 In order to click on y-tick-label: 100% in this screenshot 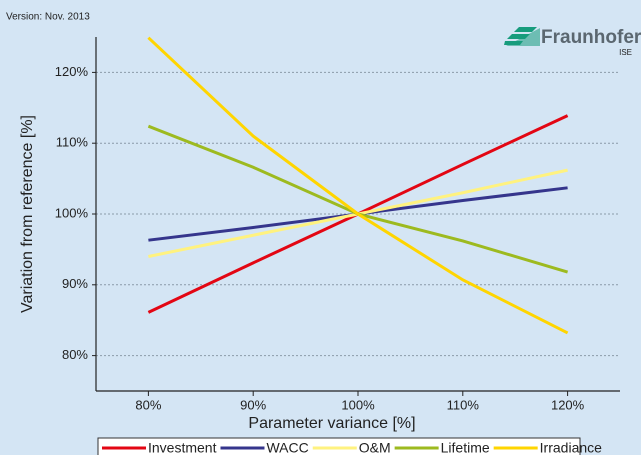, I will do `click(72, 212)`.